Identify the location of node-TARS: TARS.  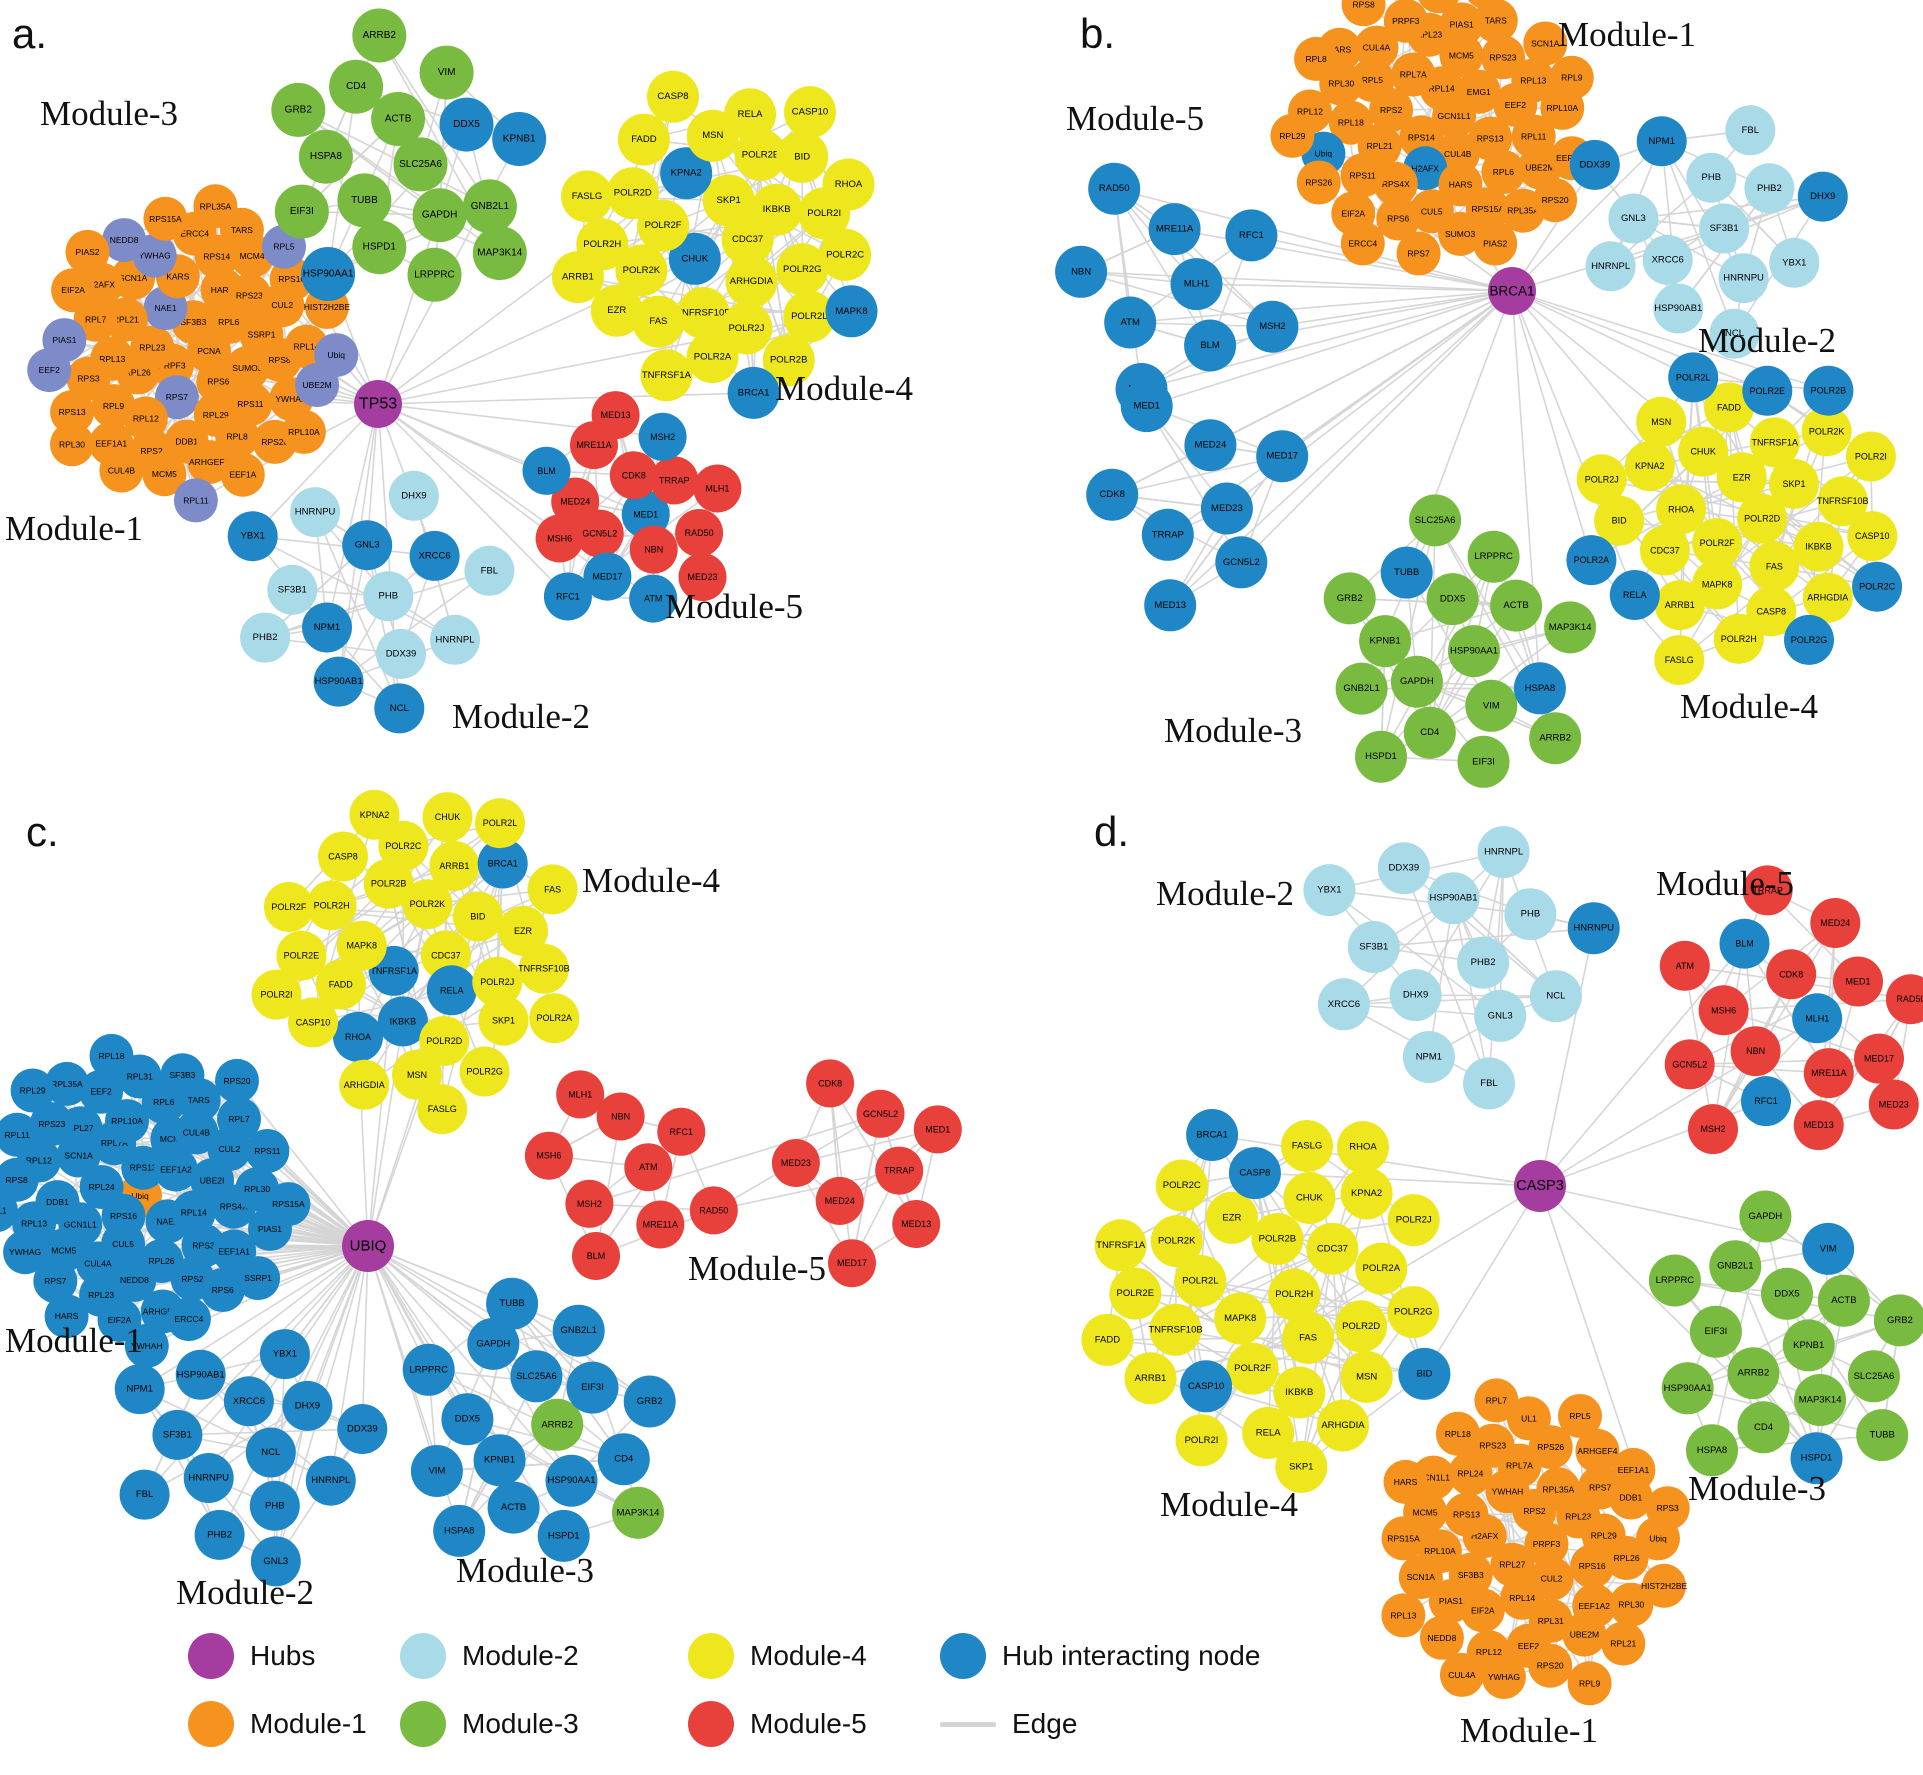
(1495, 21).